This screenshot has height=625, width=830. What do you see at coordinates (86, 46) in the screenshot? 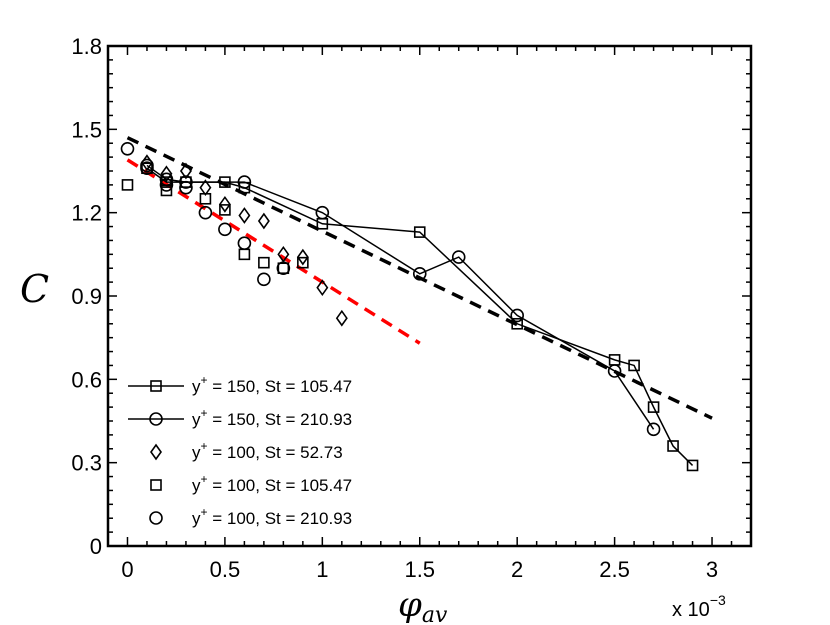
I see `y-tick-label: 1.8` at bounding box center [86, 46].